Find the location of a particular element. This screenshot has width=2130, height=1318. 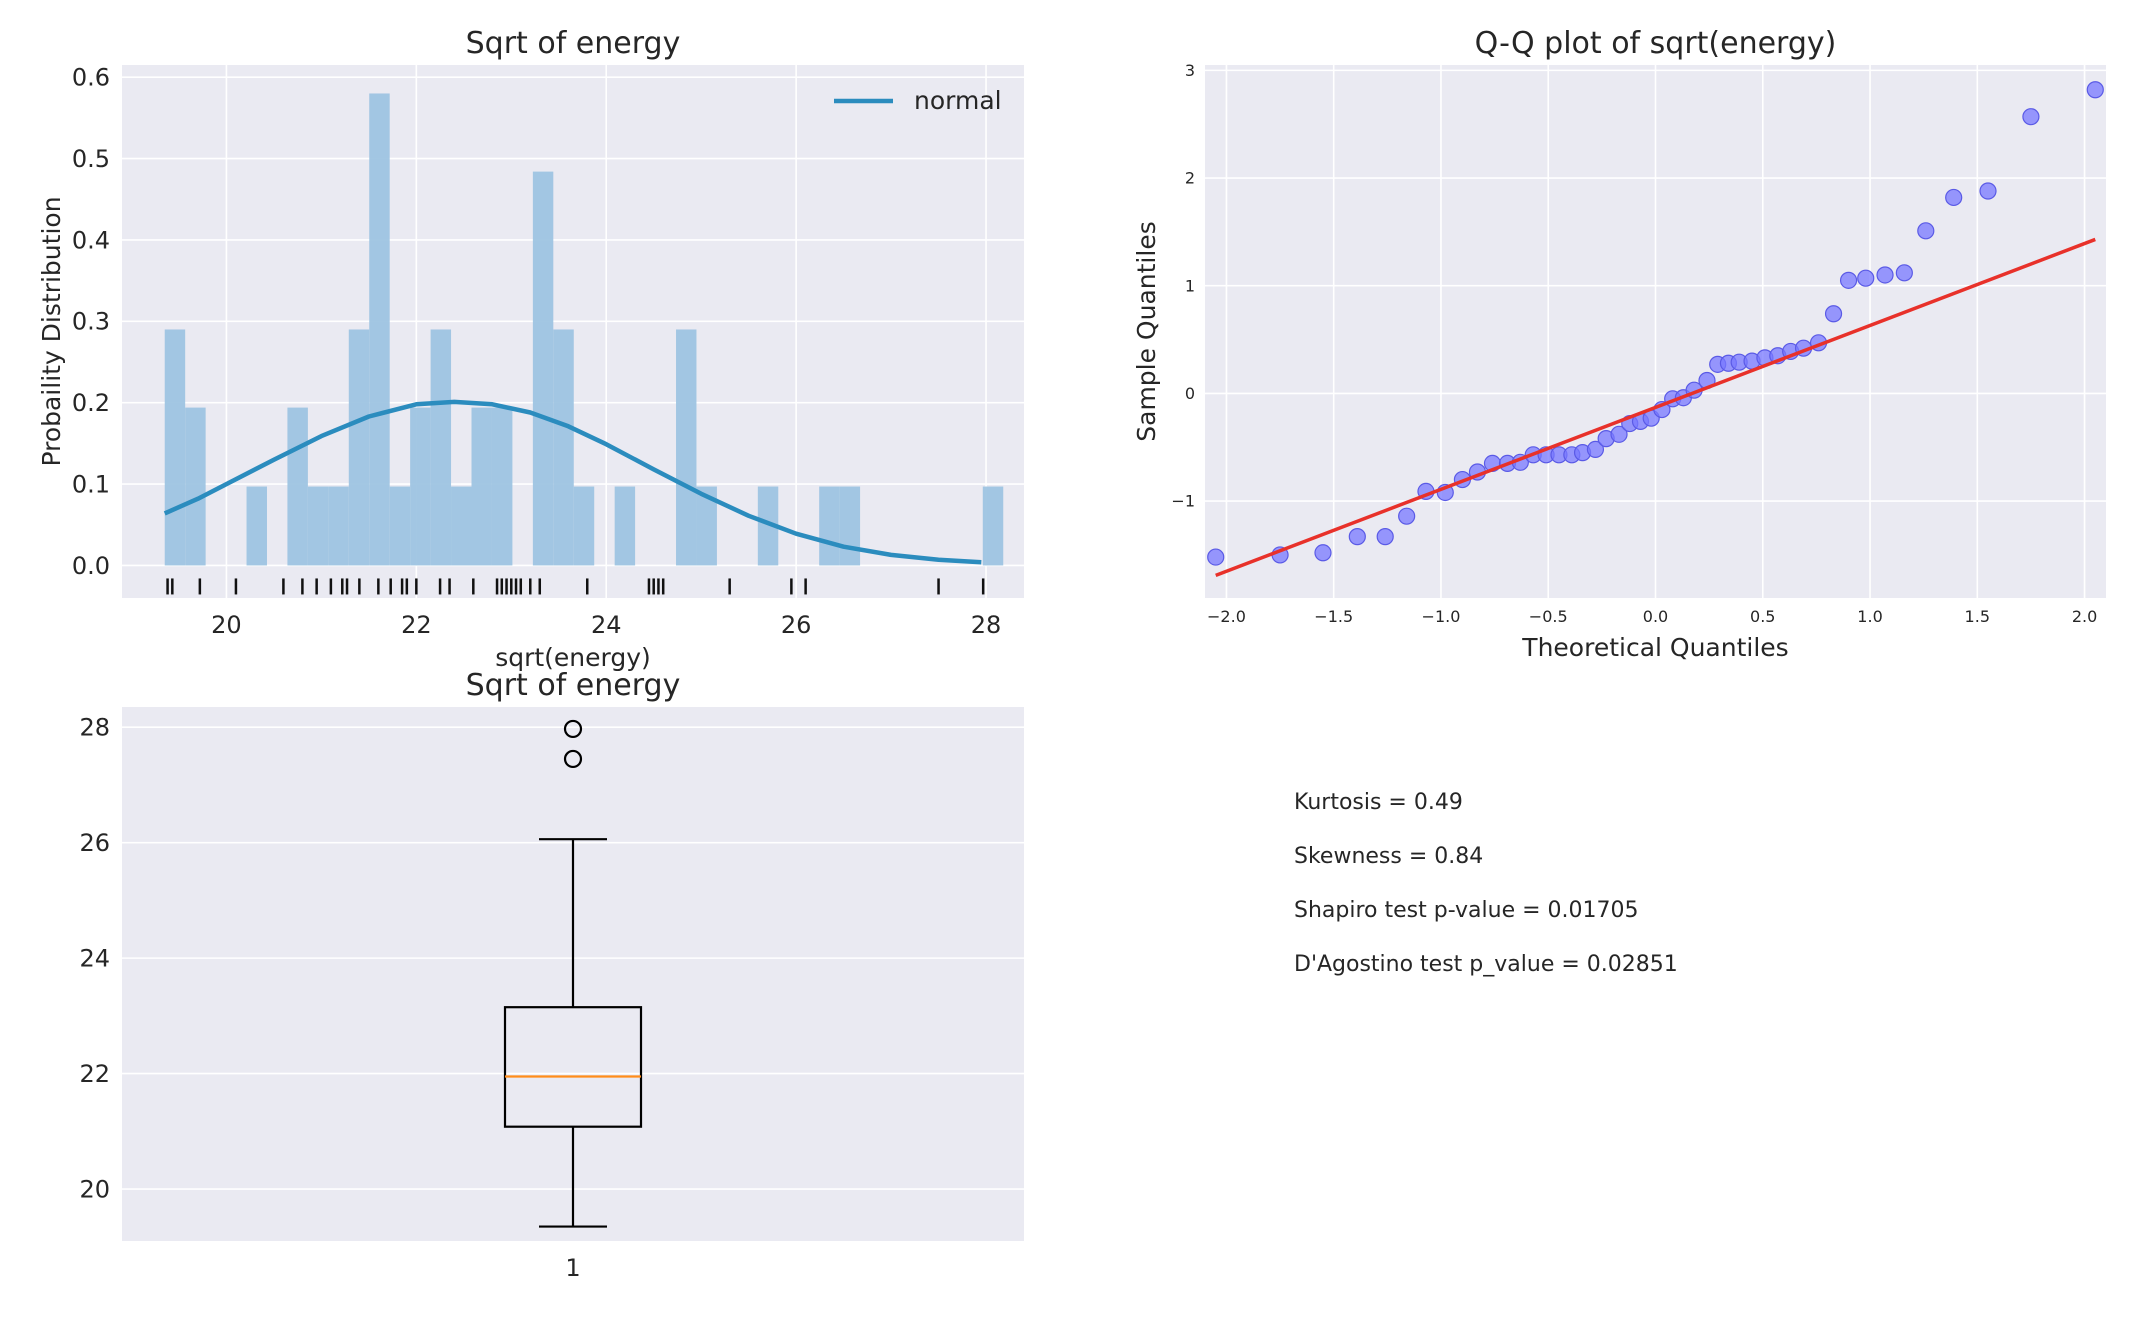

x-tick-label: 26 is located at coordinates (796, 625).